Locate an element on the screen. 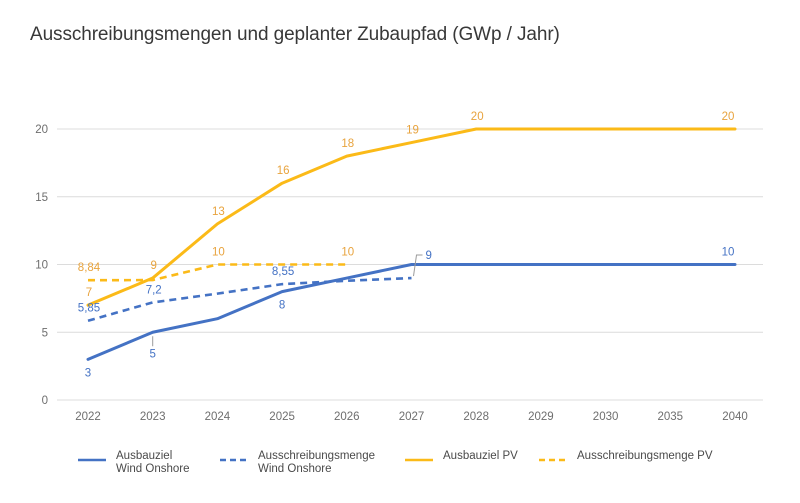  legend-swatch-solid-yellow-icon is located at coordinates (419, 460).